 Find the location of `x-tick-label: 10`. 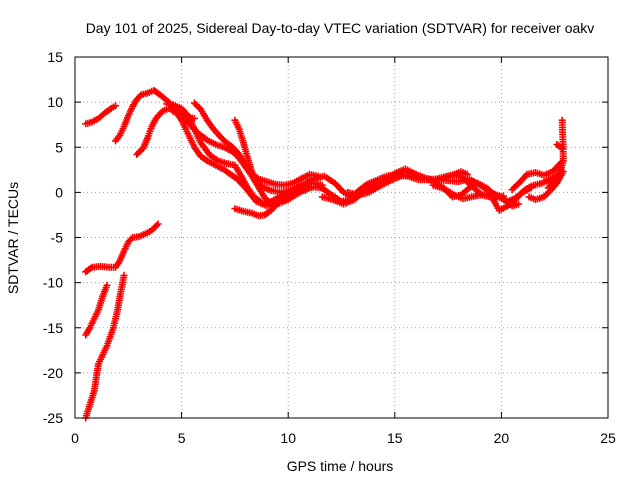

x-tick-label: 10 is located at coordinates (288, 438).